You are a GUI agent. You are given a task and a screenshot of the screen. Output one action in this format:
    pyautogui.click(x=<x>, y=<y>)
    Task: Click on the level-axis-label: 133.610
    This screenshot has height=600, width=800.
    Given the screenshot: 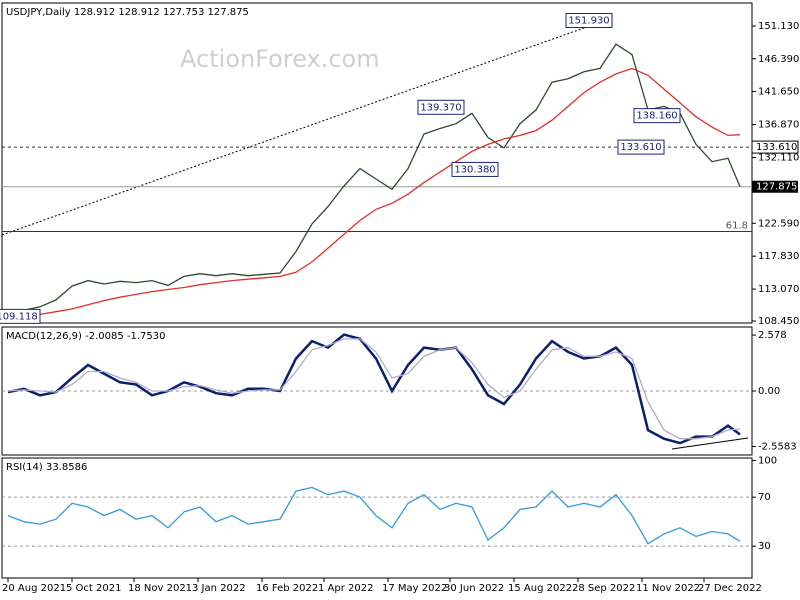 What is the action you would take?
    pyautogui.click(x=776, y=147)
    